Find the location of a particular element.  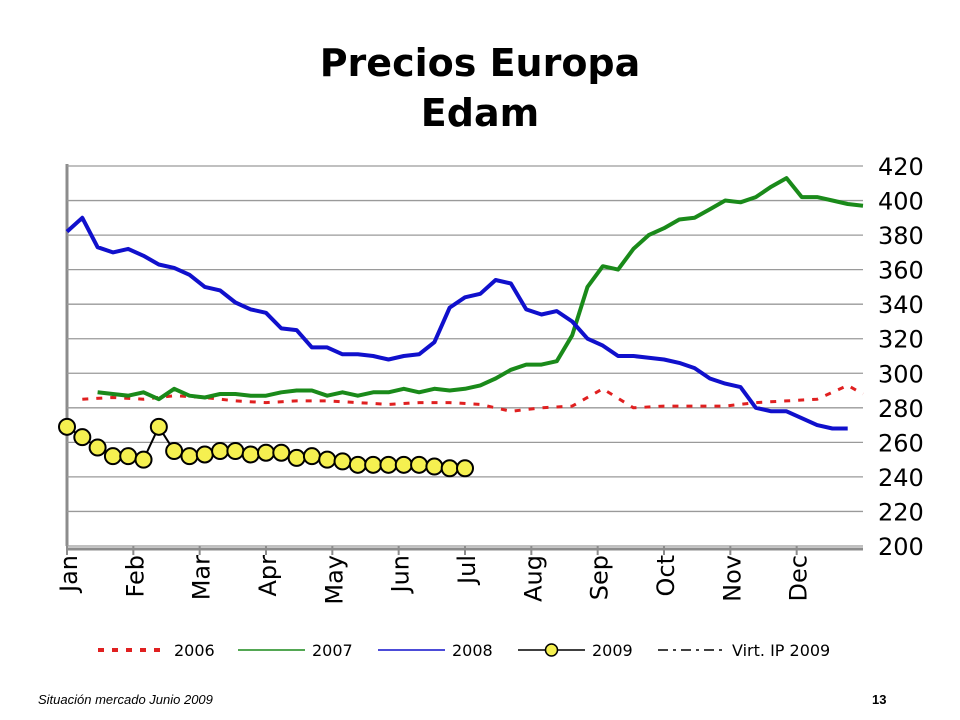

x-tick-label: Jun is located at coordinates (401, 575).